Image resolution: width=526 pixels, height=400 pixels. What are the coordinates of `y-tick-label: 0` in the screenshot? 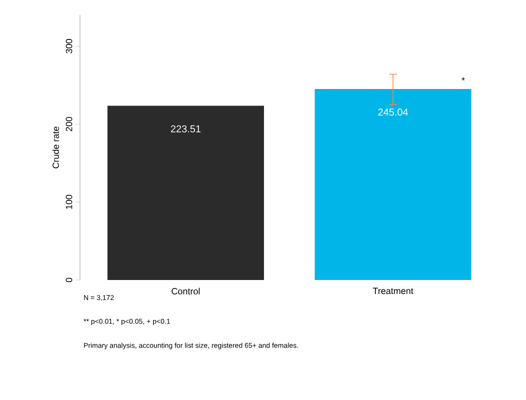 It's located at (69, 280).